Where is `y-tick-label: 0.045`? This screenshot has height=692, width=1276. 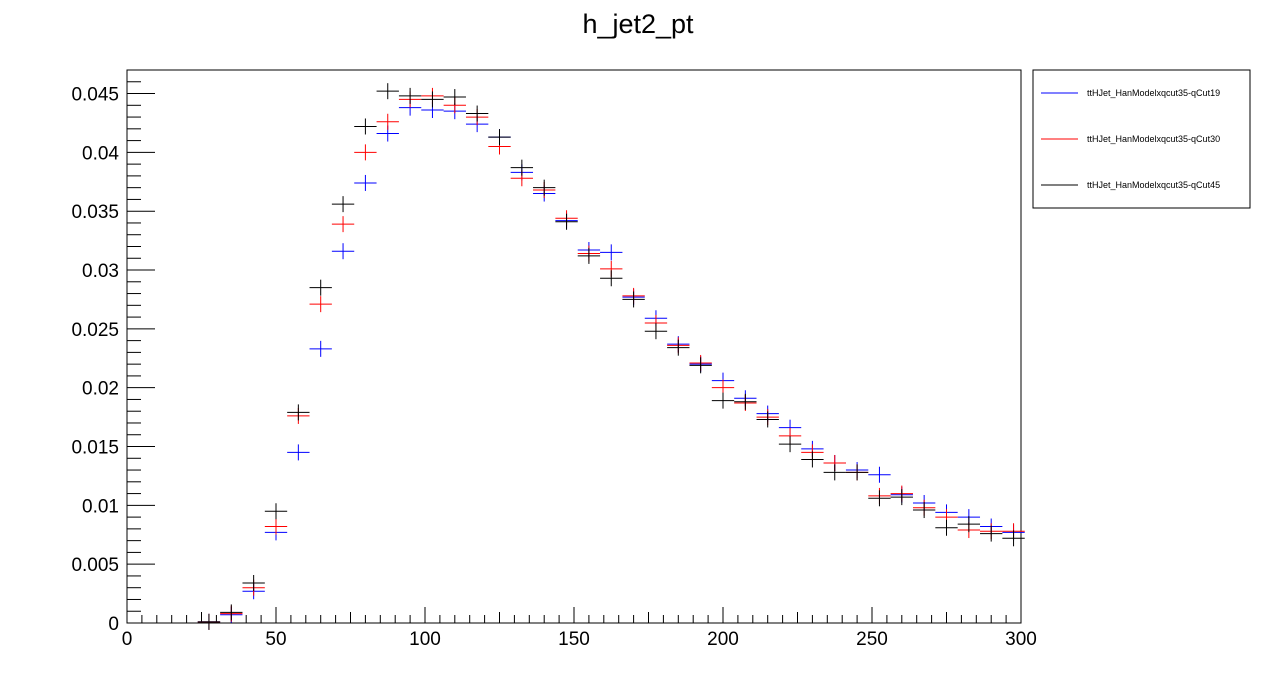 y-tick-label: 0.045 is located at coordinates (95, 95).